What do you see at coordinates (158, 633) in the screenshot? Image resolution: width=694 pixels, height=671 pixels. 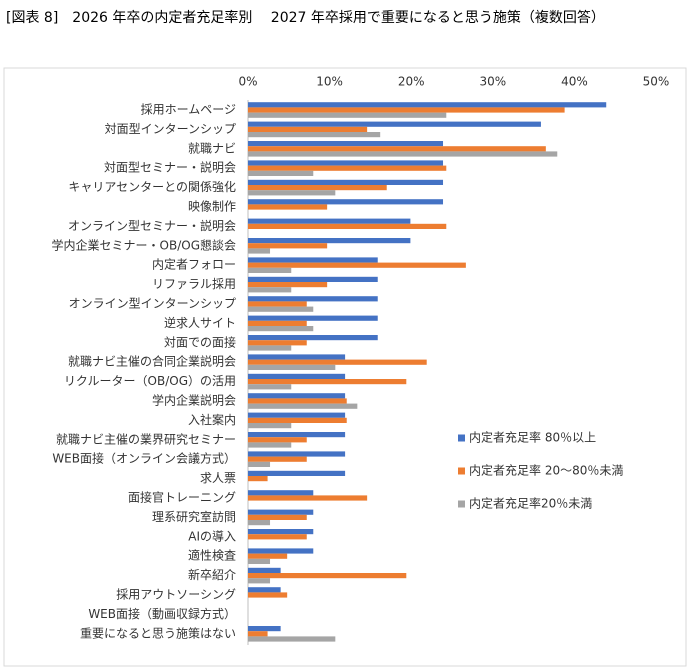 I see `y-tick-label: 重要になると思う施策はない` at bounding box center [158, 633].